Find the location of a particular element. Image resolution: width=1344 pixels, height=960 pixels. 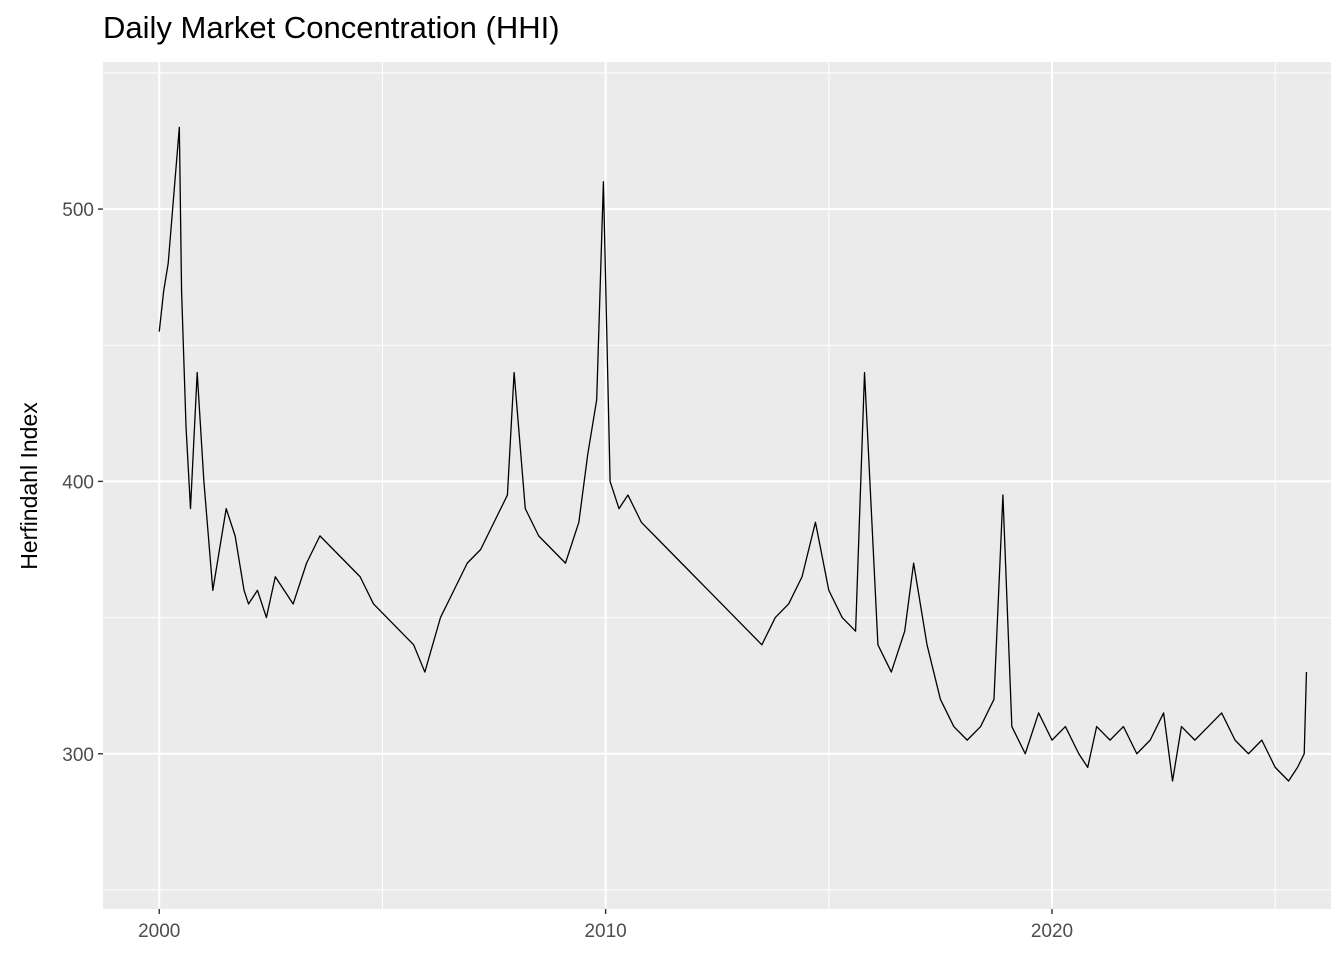

chart-title: Daily Market Concentration (HHI) is located at coordinates (331, 27).